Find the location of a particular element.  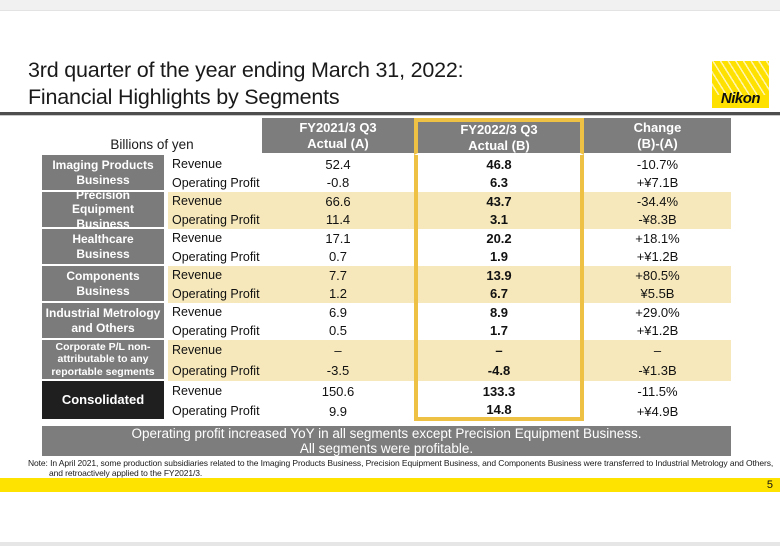

cell-value: 1.9 is located at coordinates (499, 256).